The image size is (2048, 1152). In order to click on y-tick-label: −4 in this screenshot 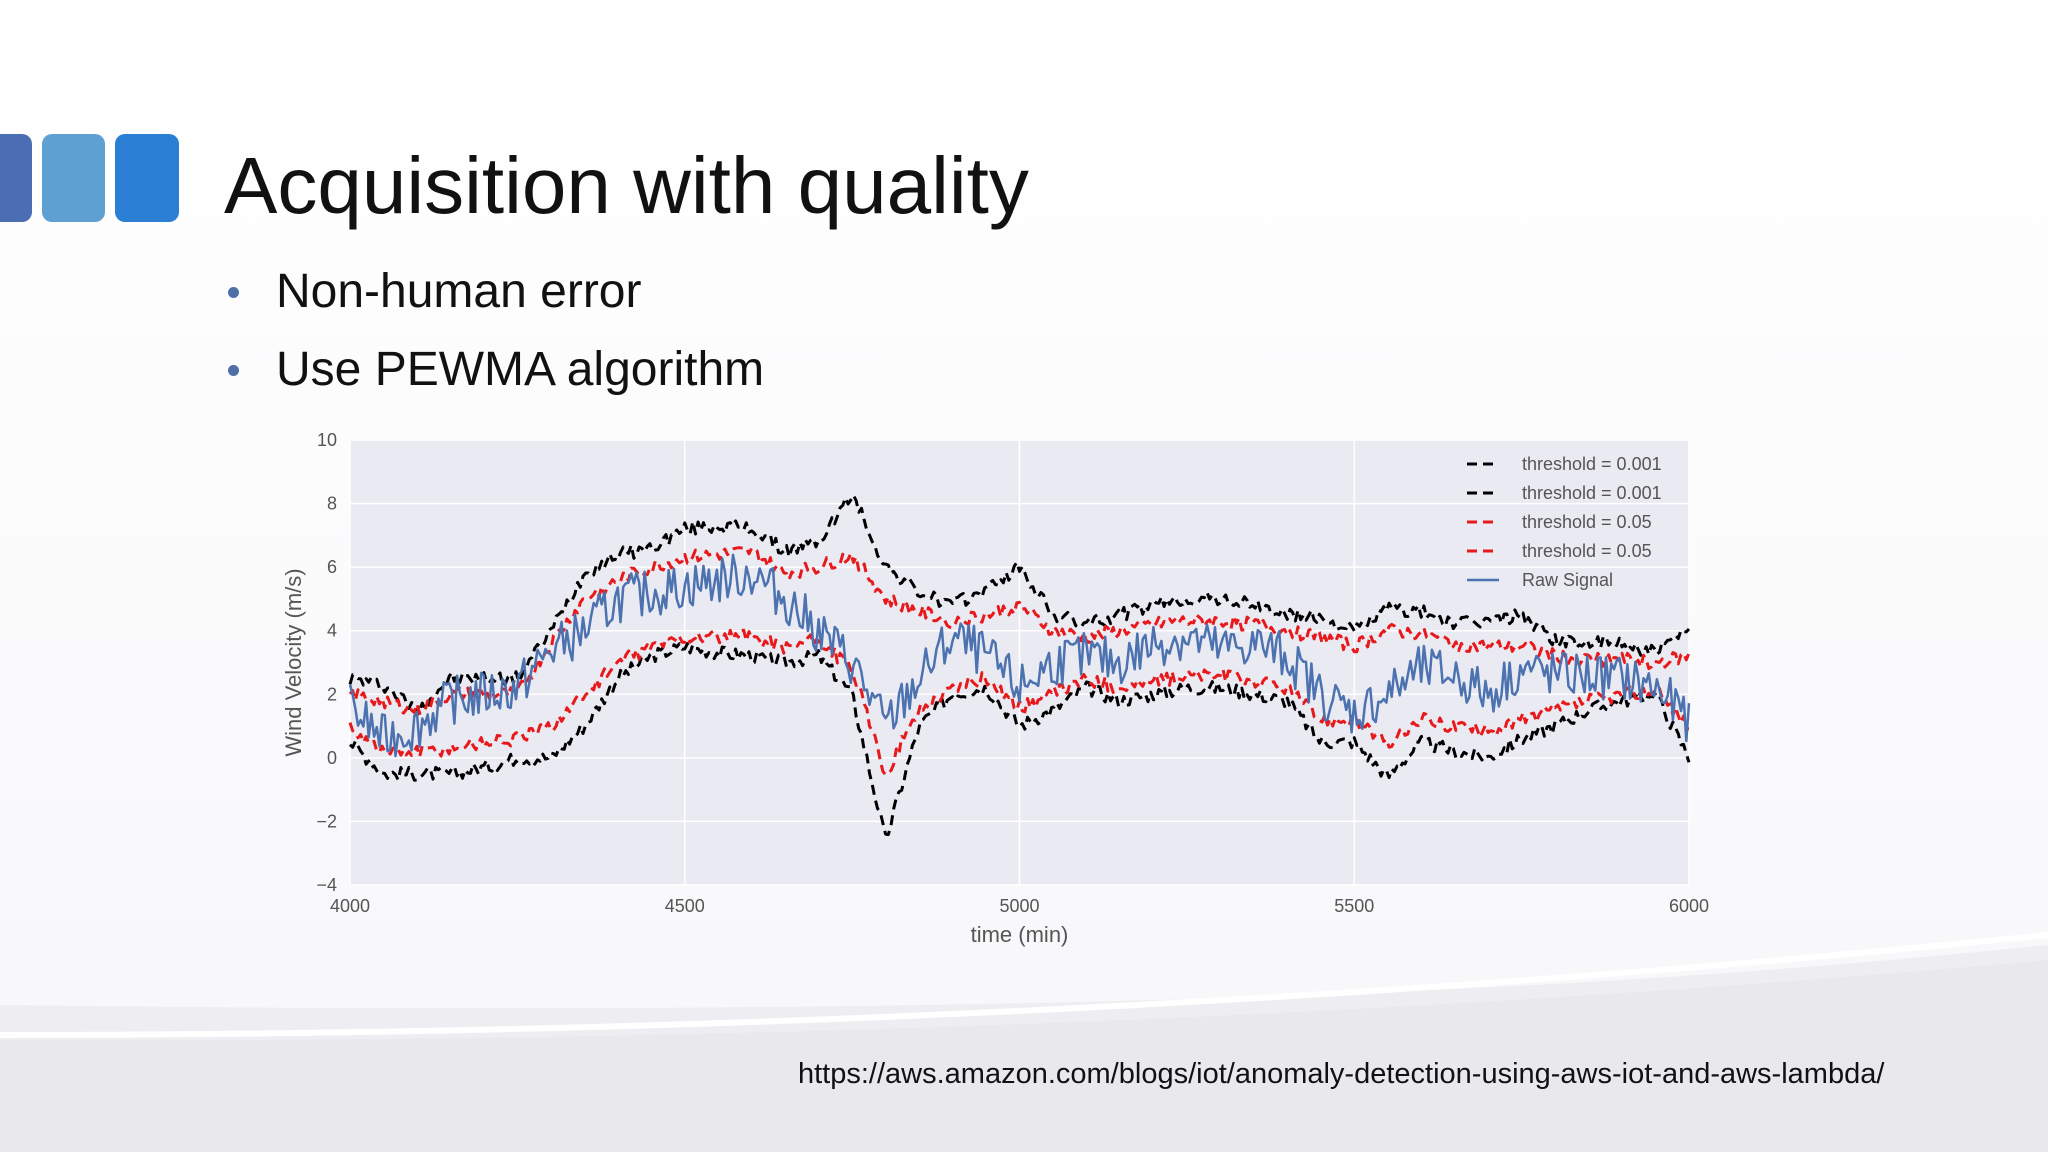, I will do `click(326, 885)`.